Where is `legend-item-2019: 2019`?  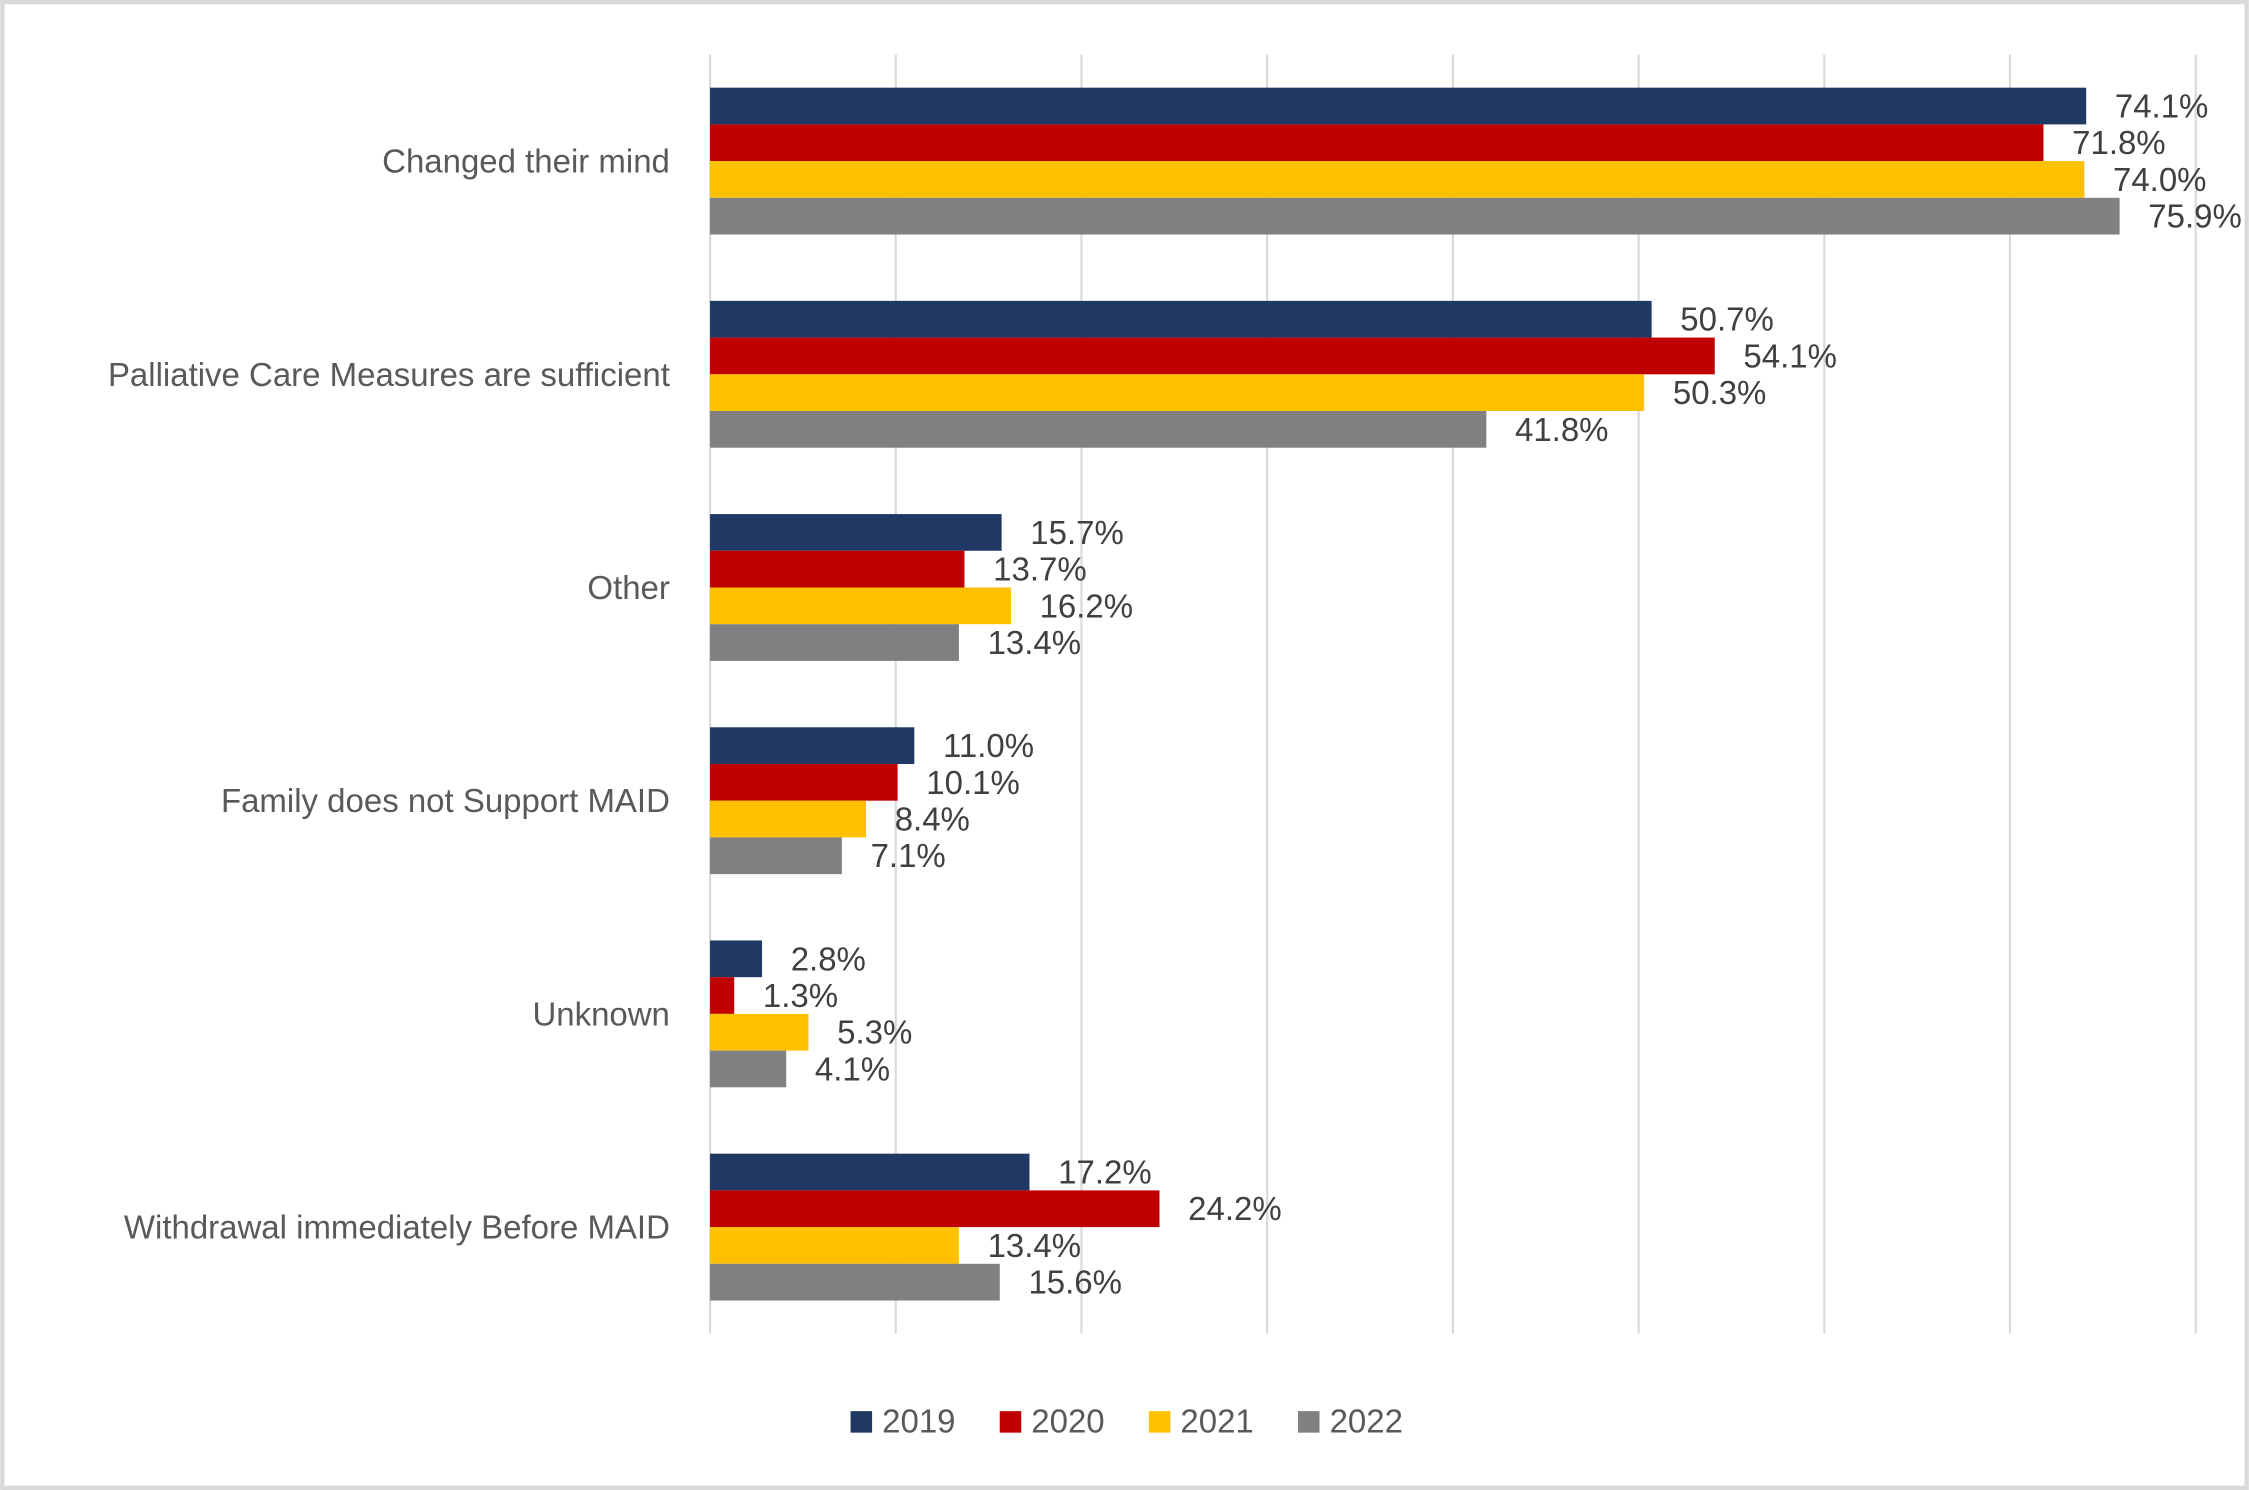
legend-item-2019: 2019 is located at coordinates (902, 1421).